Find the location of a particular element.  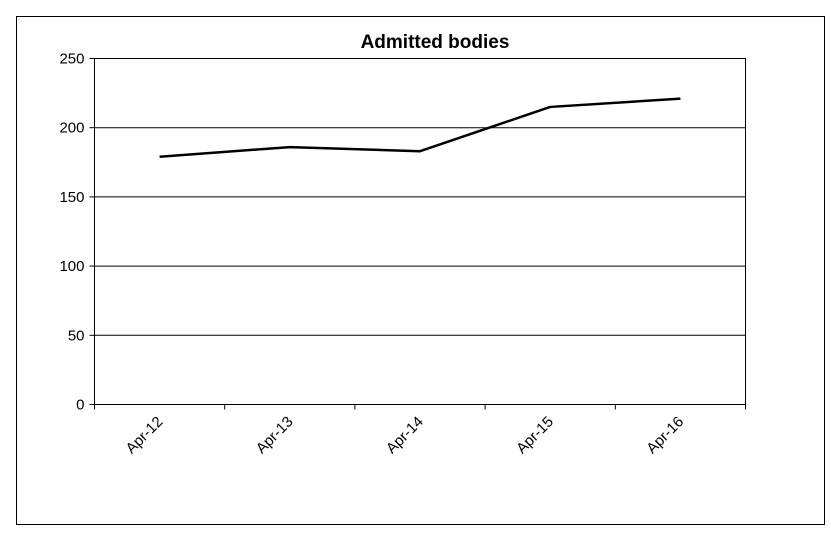

y-tick-label: 50 is located at coordinates (76, 335).